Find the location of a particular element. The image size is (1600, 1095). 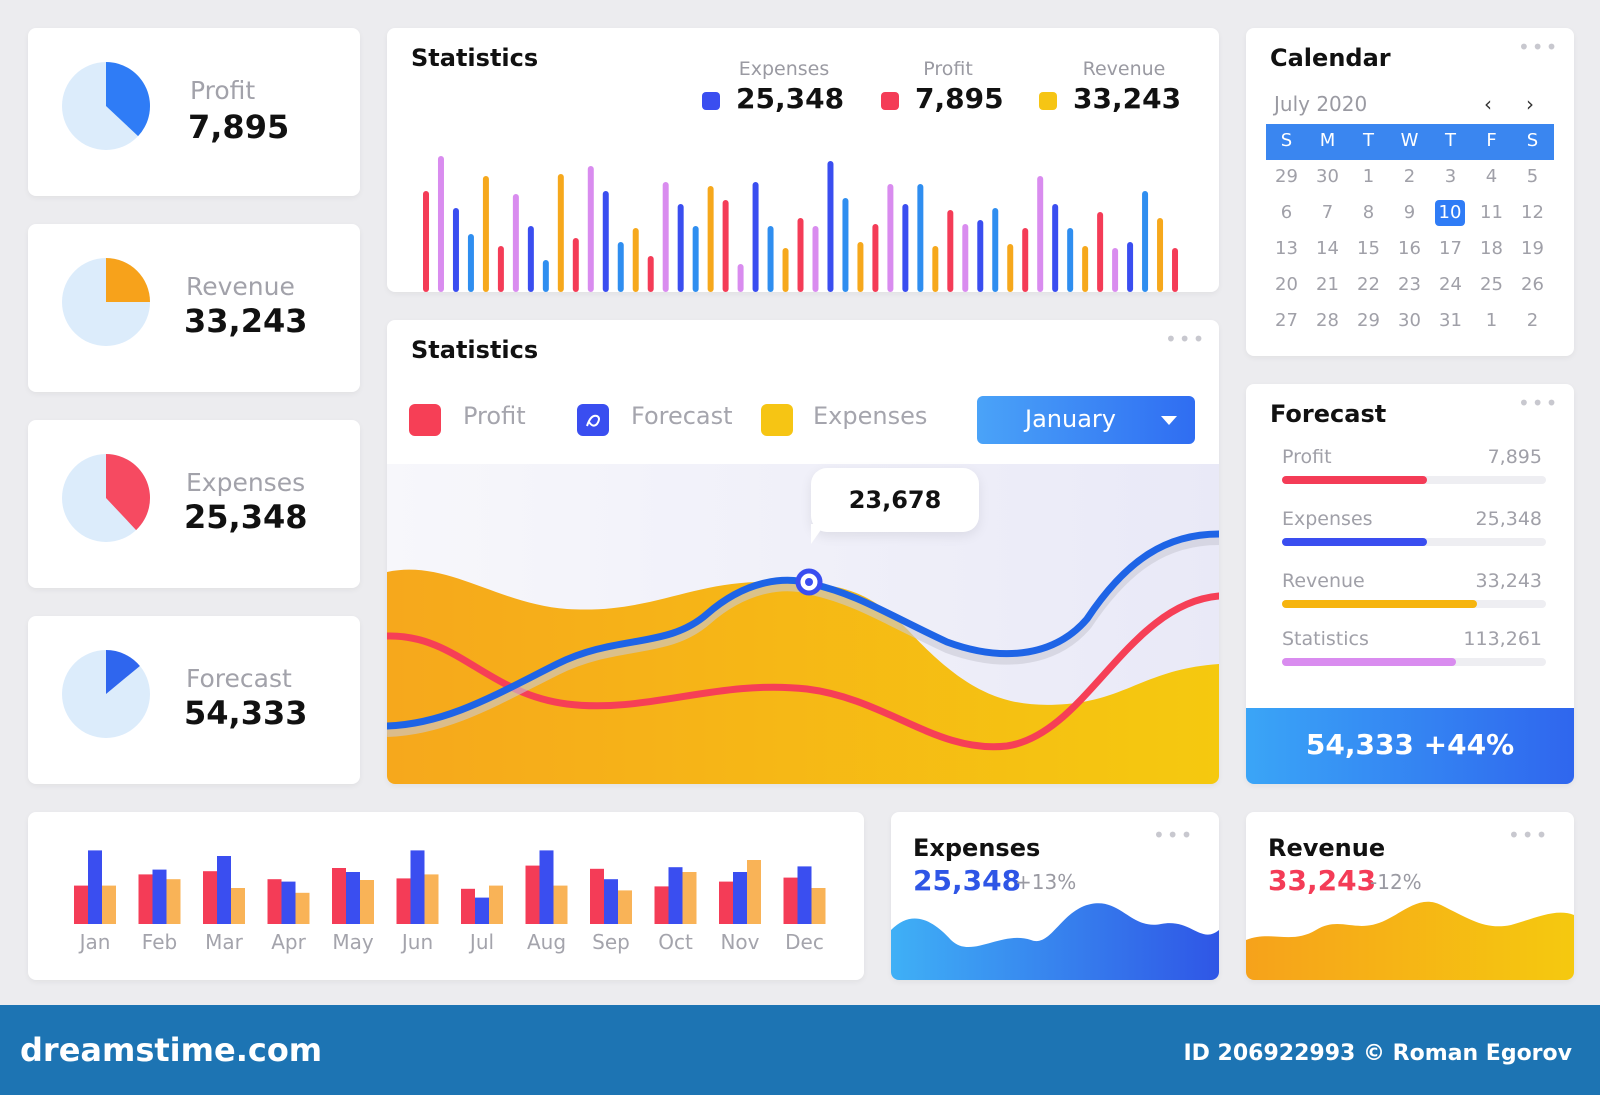

calendar-day: 21 is located at coordinates (1327, 284).